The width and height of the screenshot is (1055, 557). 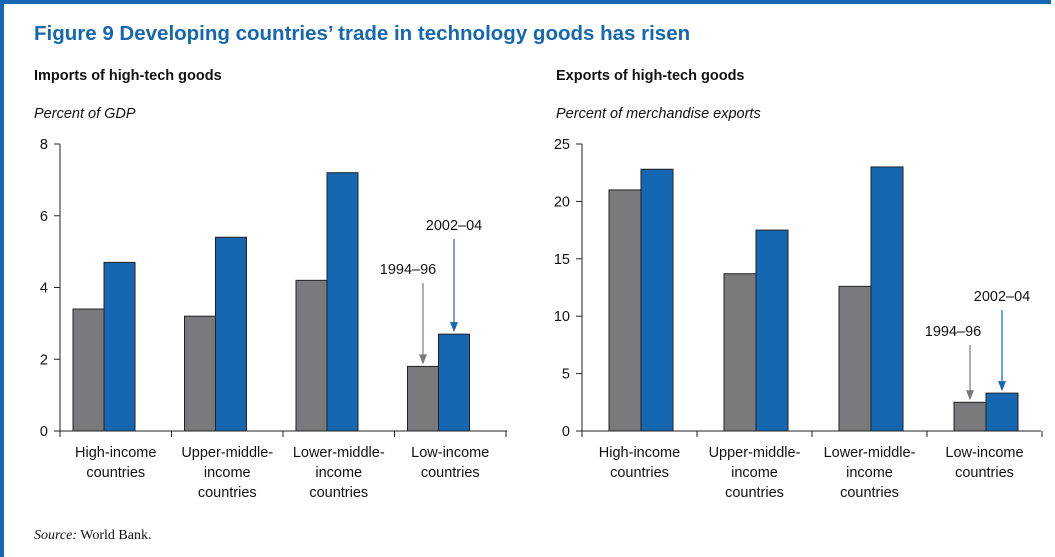 I want to click on y-tick-label-8: 8, so click(x=44, y=145).